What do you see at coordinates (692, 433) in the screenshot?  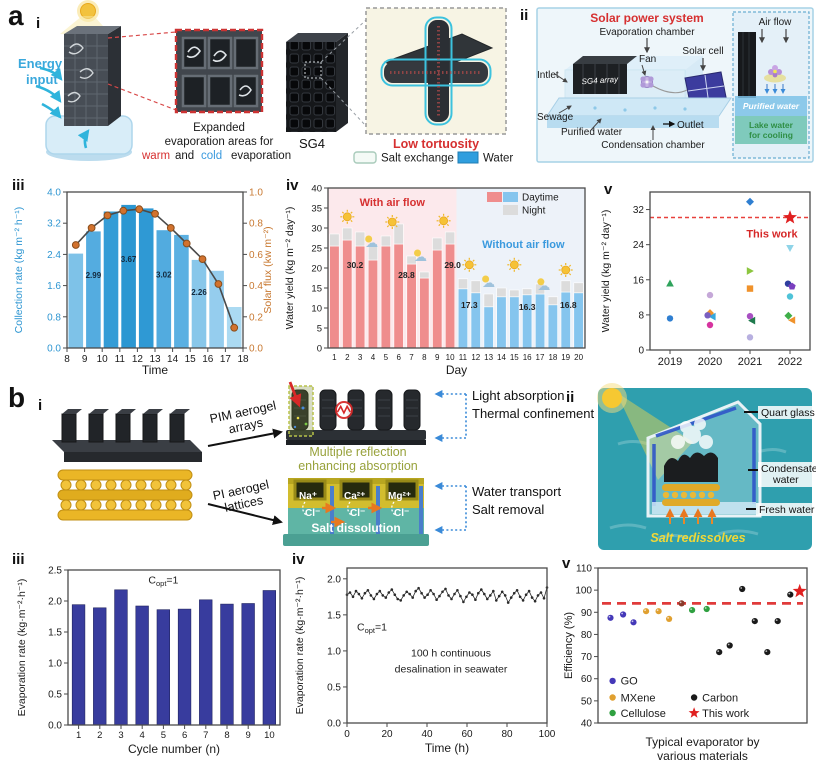 I see `steam-icon` at bounding box center [692, 433].